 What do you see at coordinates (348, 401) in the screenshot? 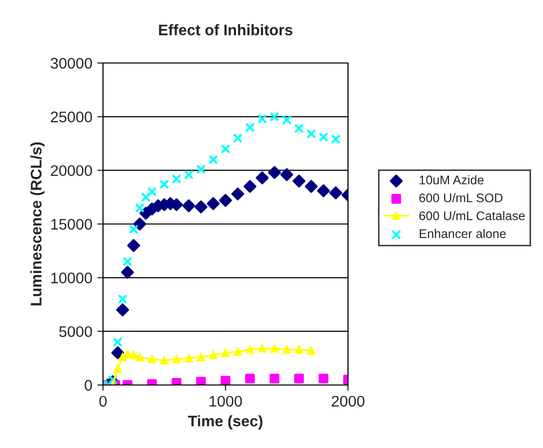
I see `x-tick-label: 2000` at bounding box center [348, 401].